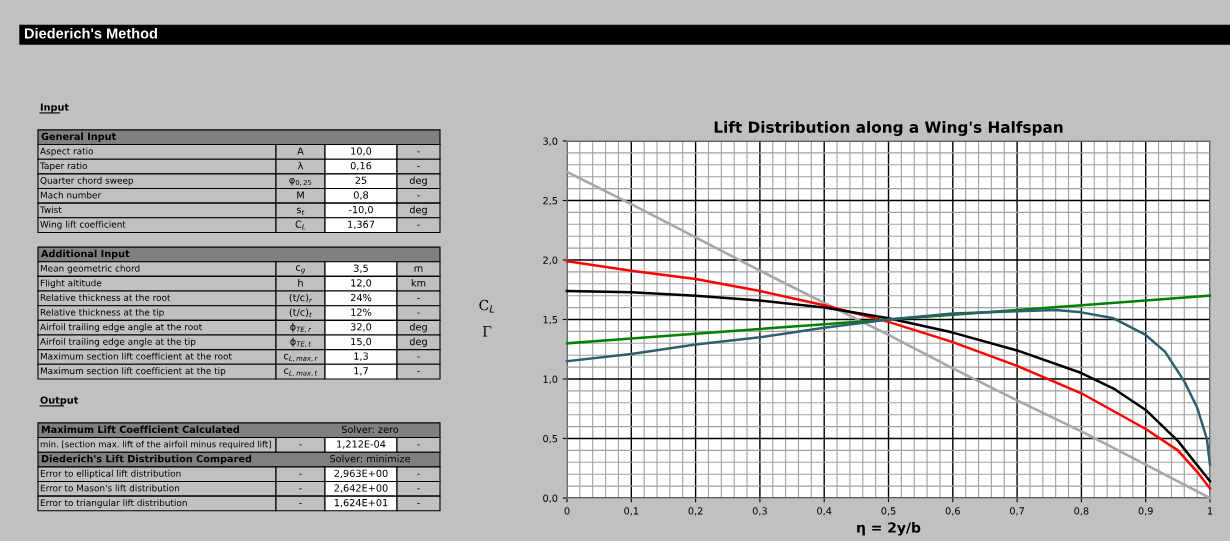 The width and height of the screenshot is (1230, 541). What do you see at coordinates (105, 297) in the screenshot?
I see `text: Relative thickness at the root` at bounding box center [105, 297].